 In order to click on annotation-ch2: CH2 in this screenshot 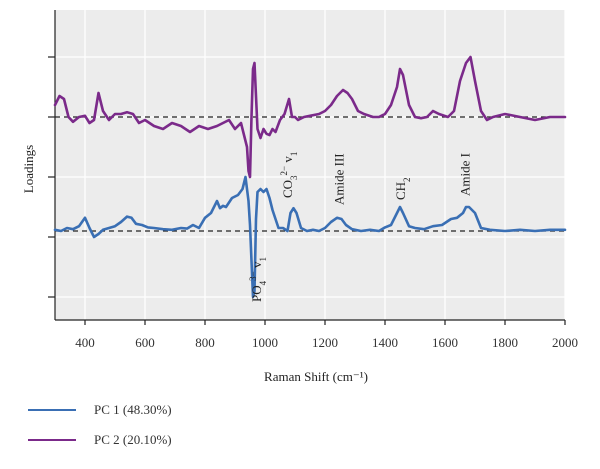, I will do `click(402, 188)`.